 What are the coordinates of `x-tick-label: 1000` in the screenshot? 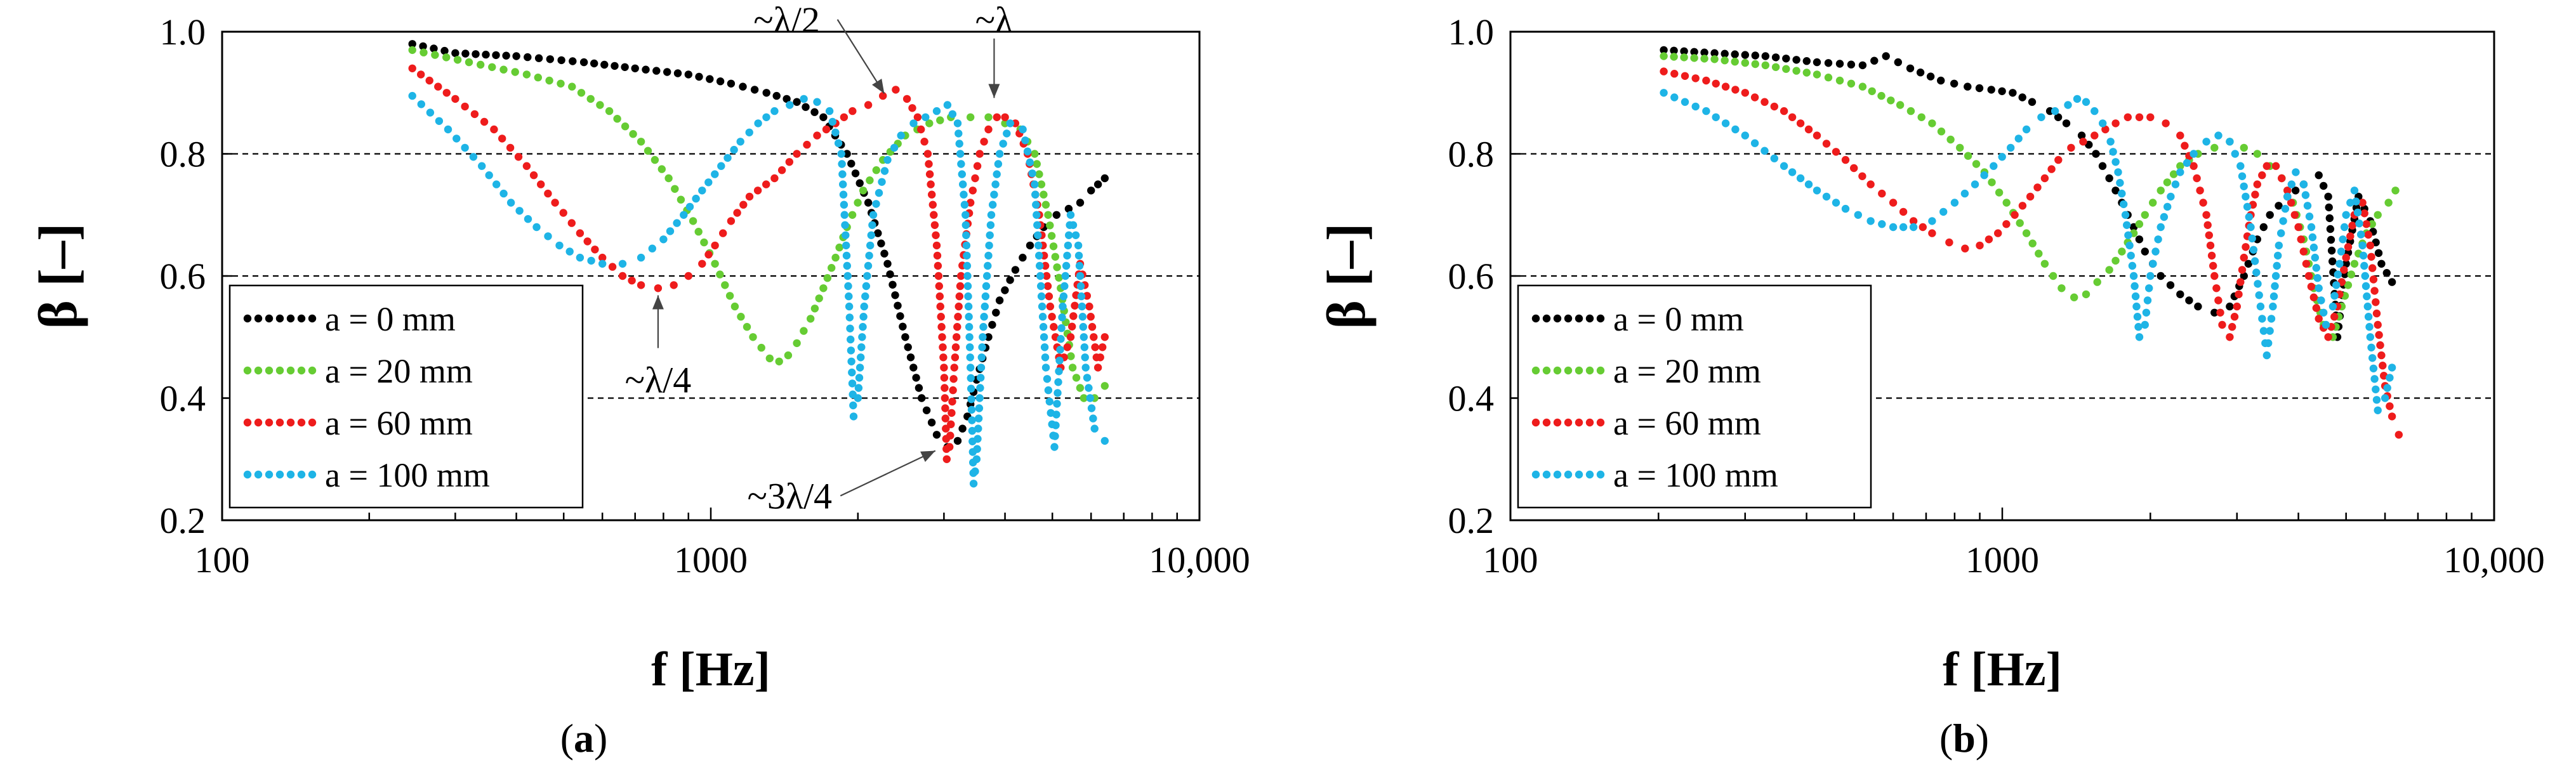 It's located at (2002, 559).